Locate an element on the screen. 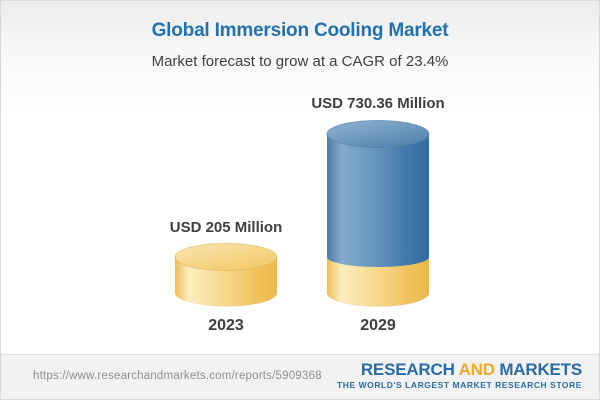  category-label-2023: 2023 is located at coordinates (226, 325).